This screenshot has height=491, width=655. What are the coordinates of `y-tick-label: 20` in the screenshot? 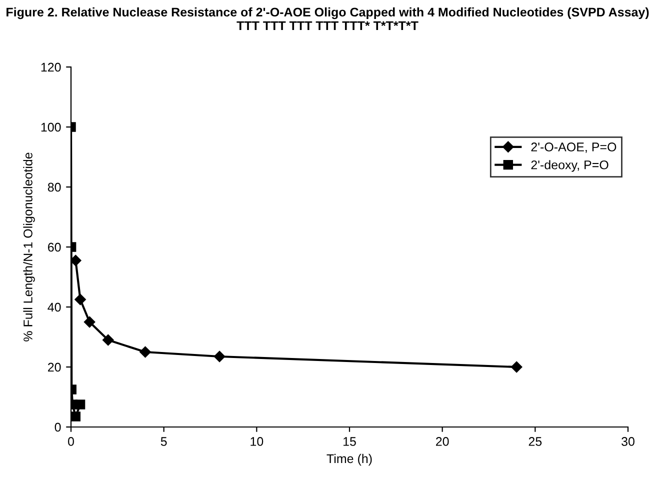 It's located at (54, 367).